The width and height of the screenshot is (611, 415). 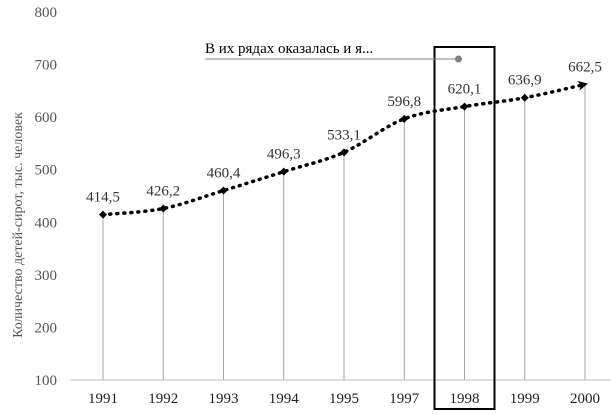 I want to click on y-tick-label: 800, so click(x=46, y=13).